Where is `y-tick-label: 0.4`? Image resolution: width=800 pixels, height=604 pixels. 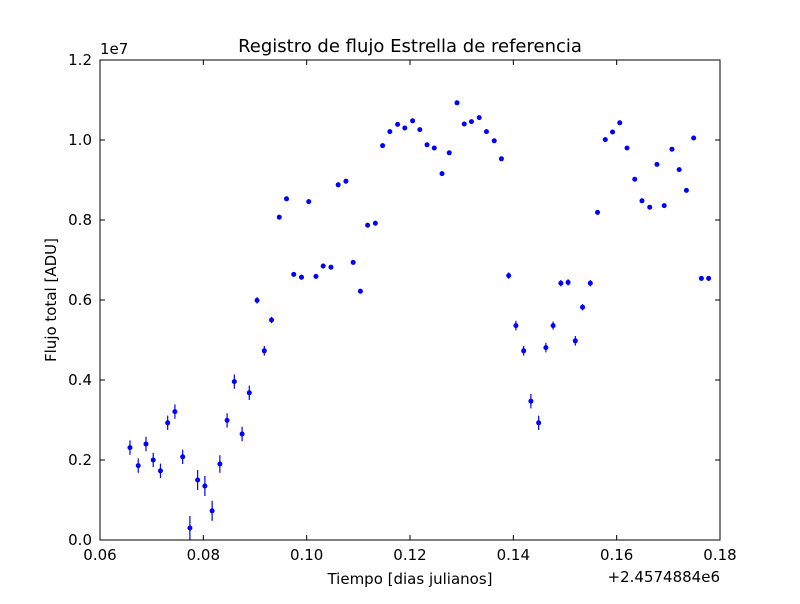
y-tick-label: 0.4 is located at coordinates (80, 380).